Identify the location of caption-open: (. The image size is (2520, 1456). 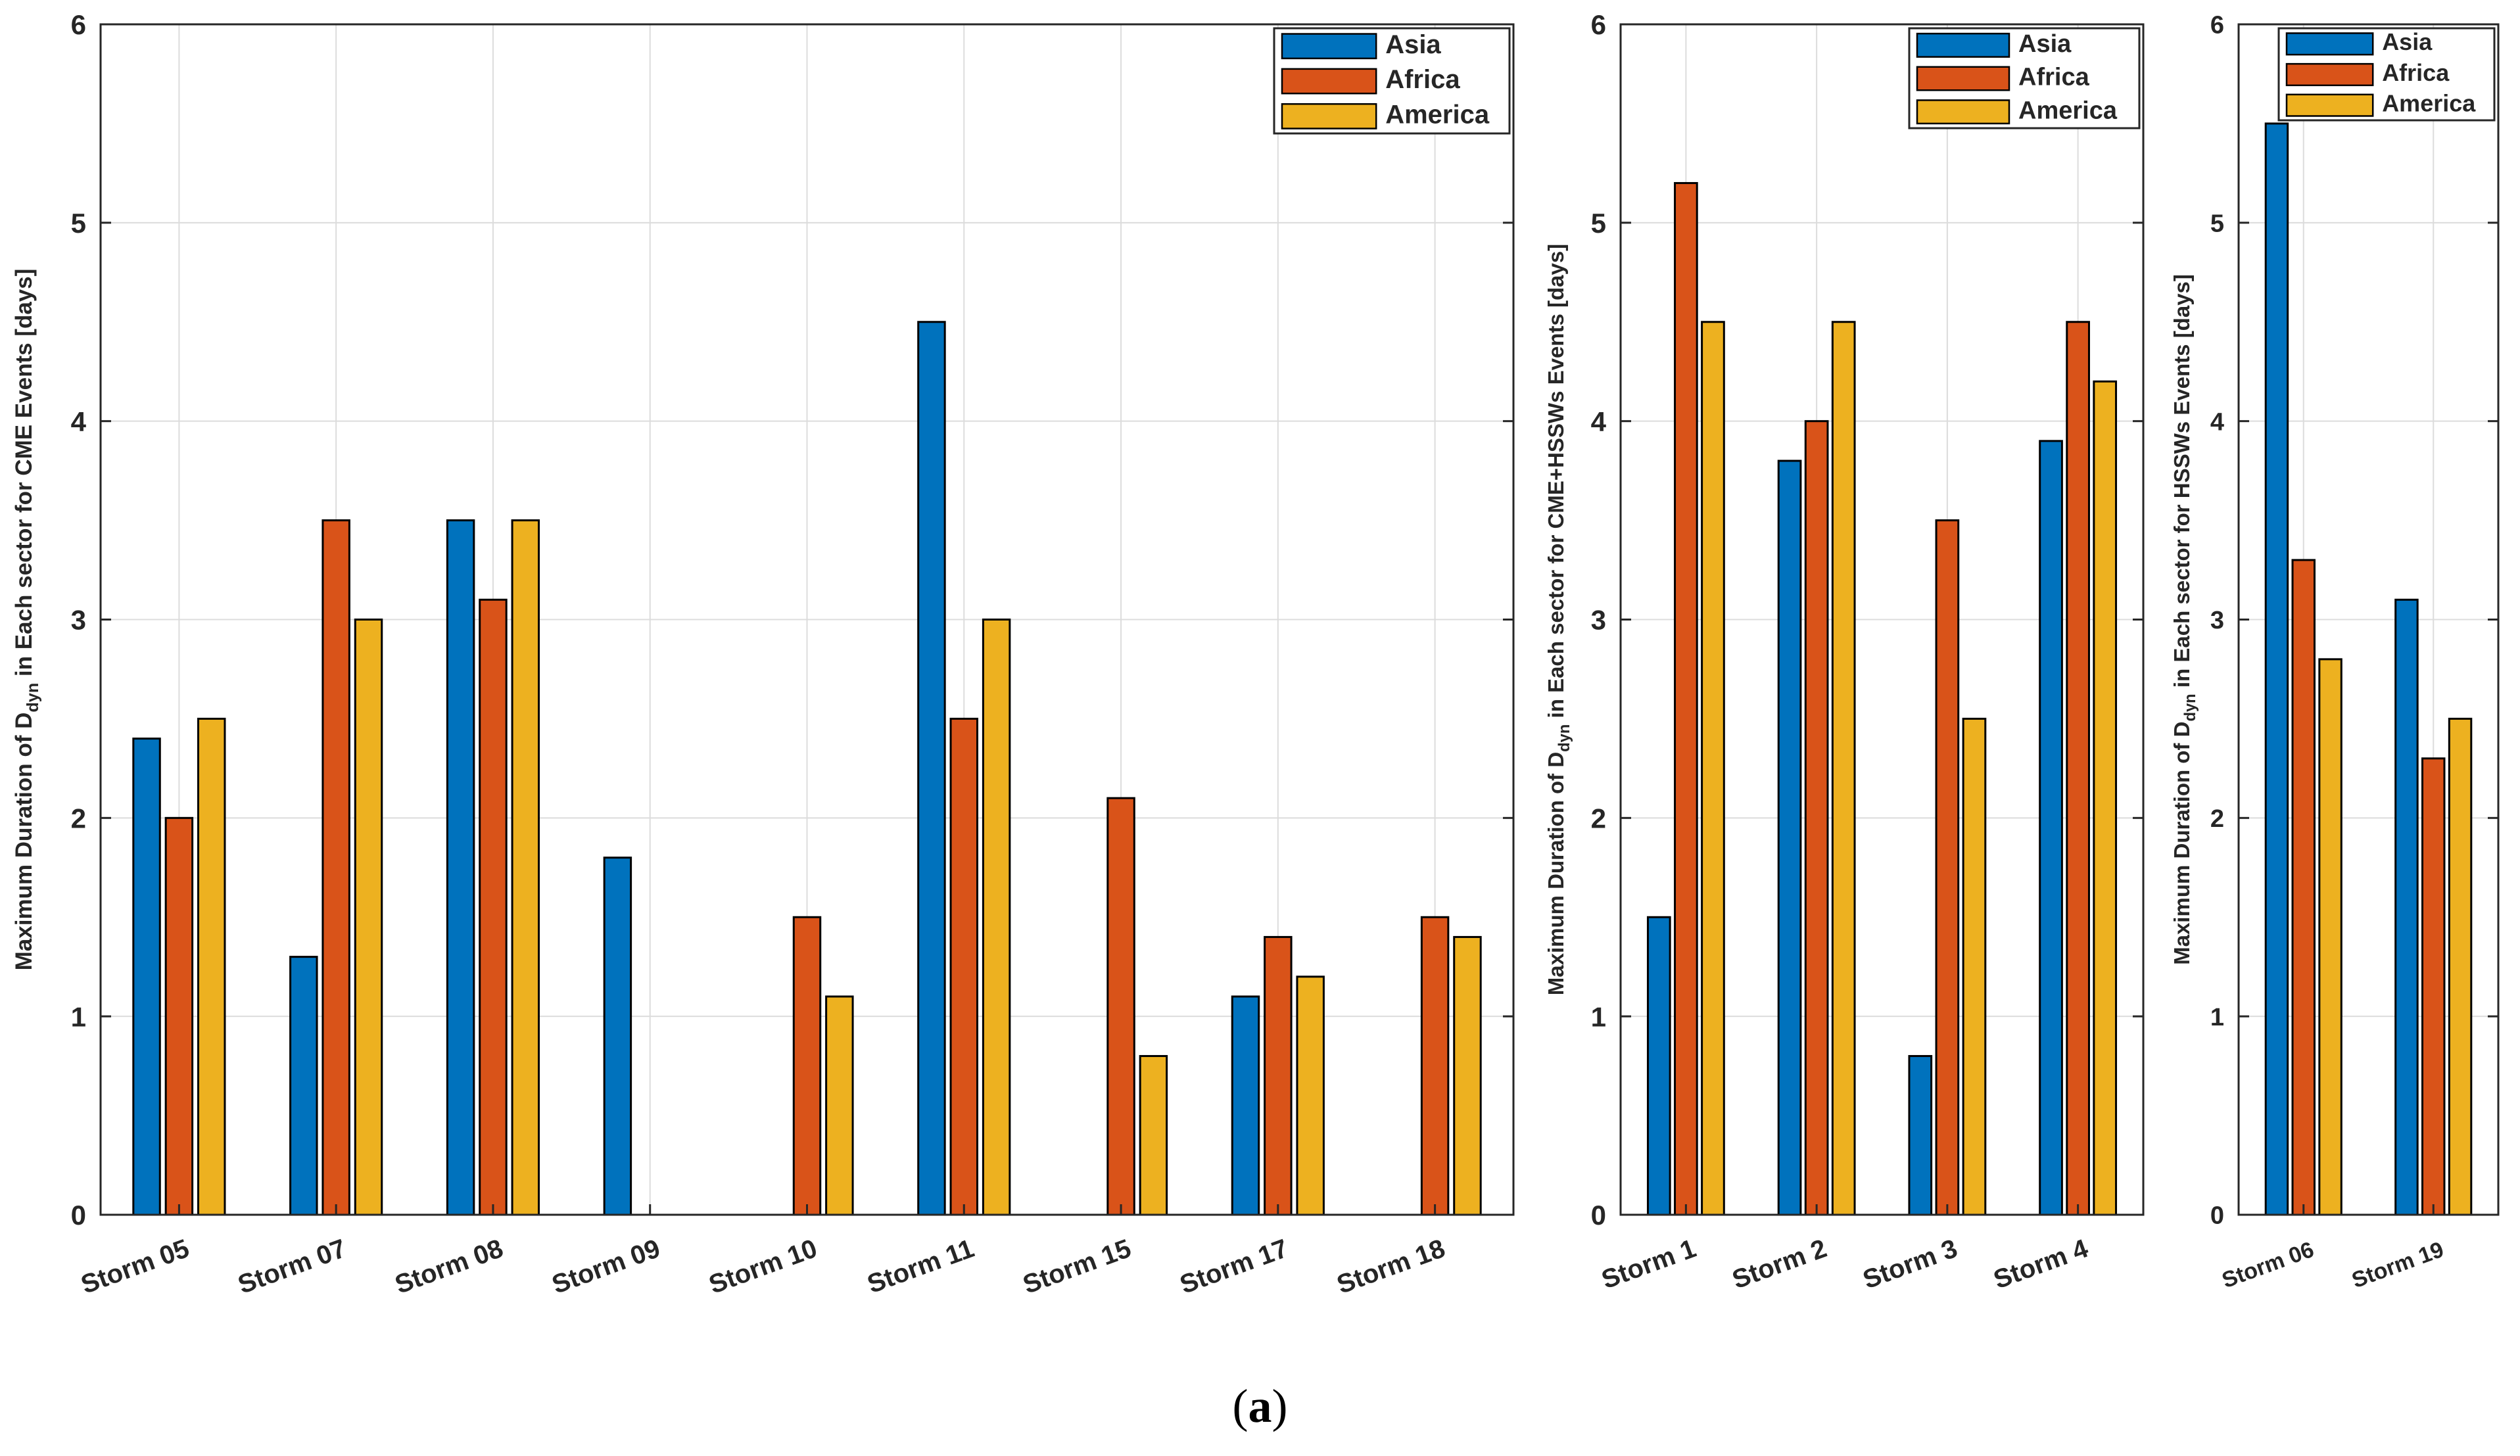
(1240, 1406).